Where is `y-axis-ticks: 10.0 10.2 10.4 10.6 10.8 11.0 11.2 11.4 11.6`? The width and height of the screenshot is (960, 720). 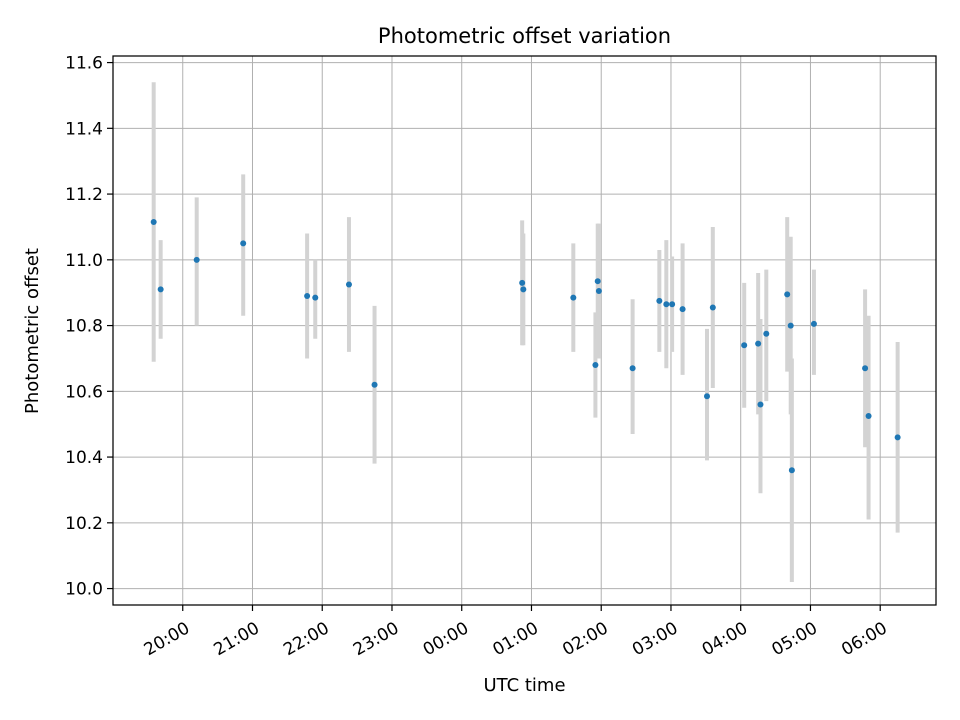
y-axis-ticks: 10.0 10.2 10.4 10.6 10.8 11.0 11.2 11.4 11.6 is located at coordinates (89, 327).